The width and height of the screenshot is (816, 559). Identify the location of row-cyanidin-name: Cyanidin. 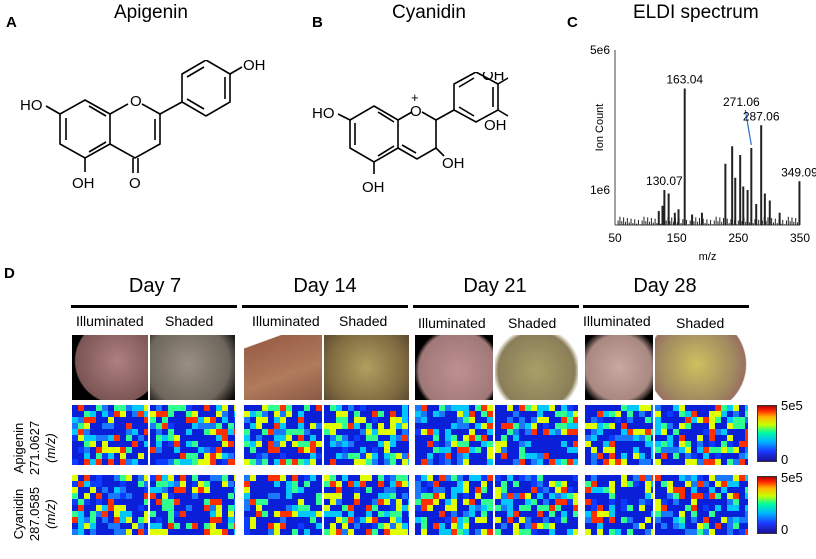
(18, 514).